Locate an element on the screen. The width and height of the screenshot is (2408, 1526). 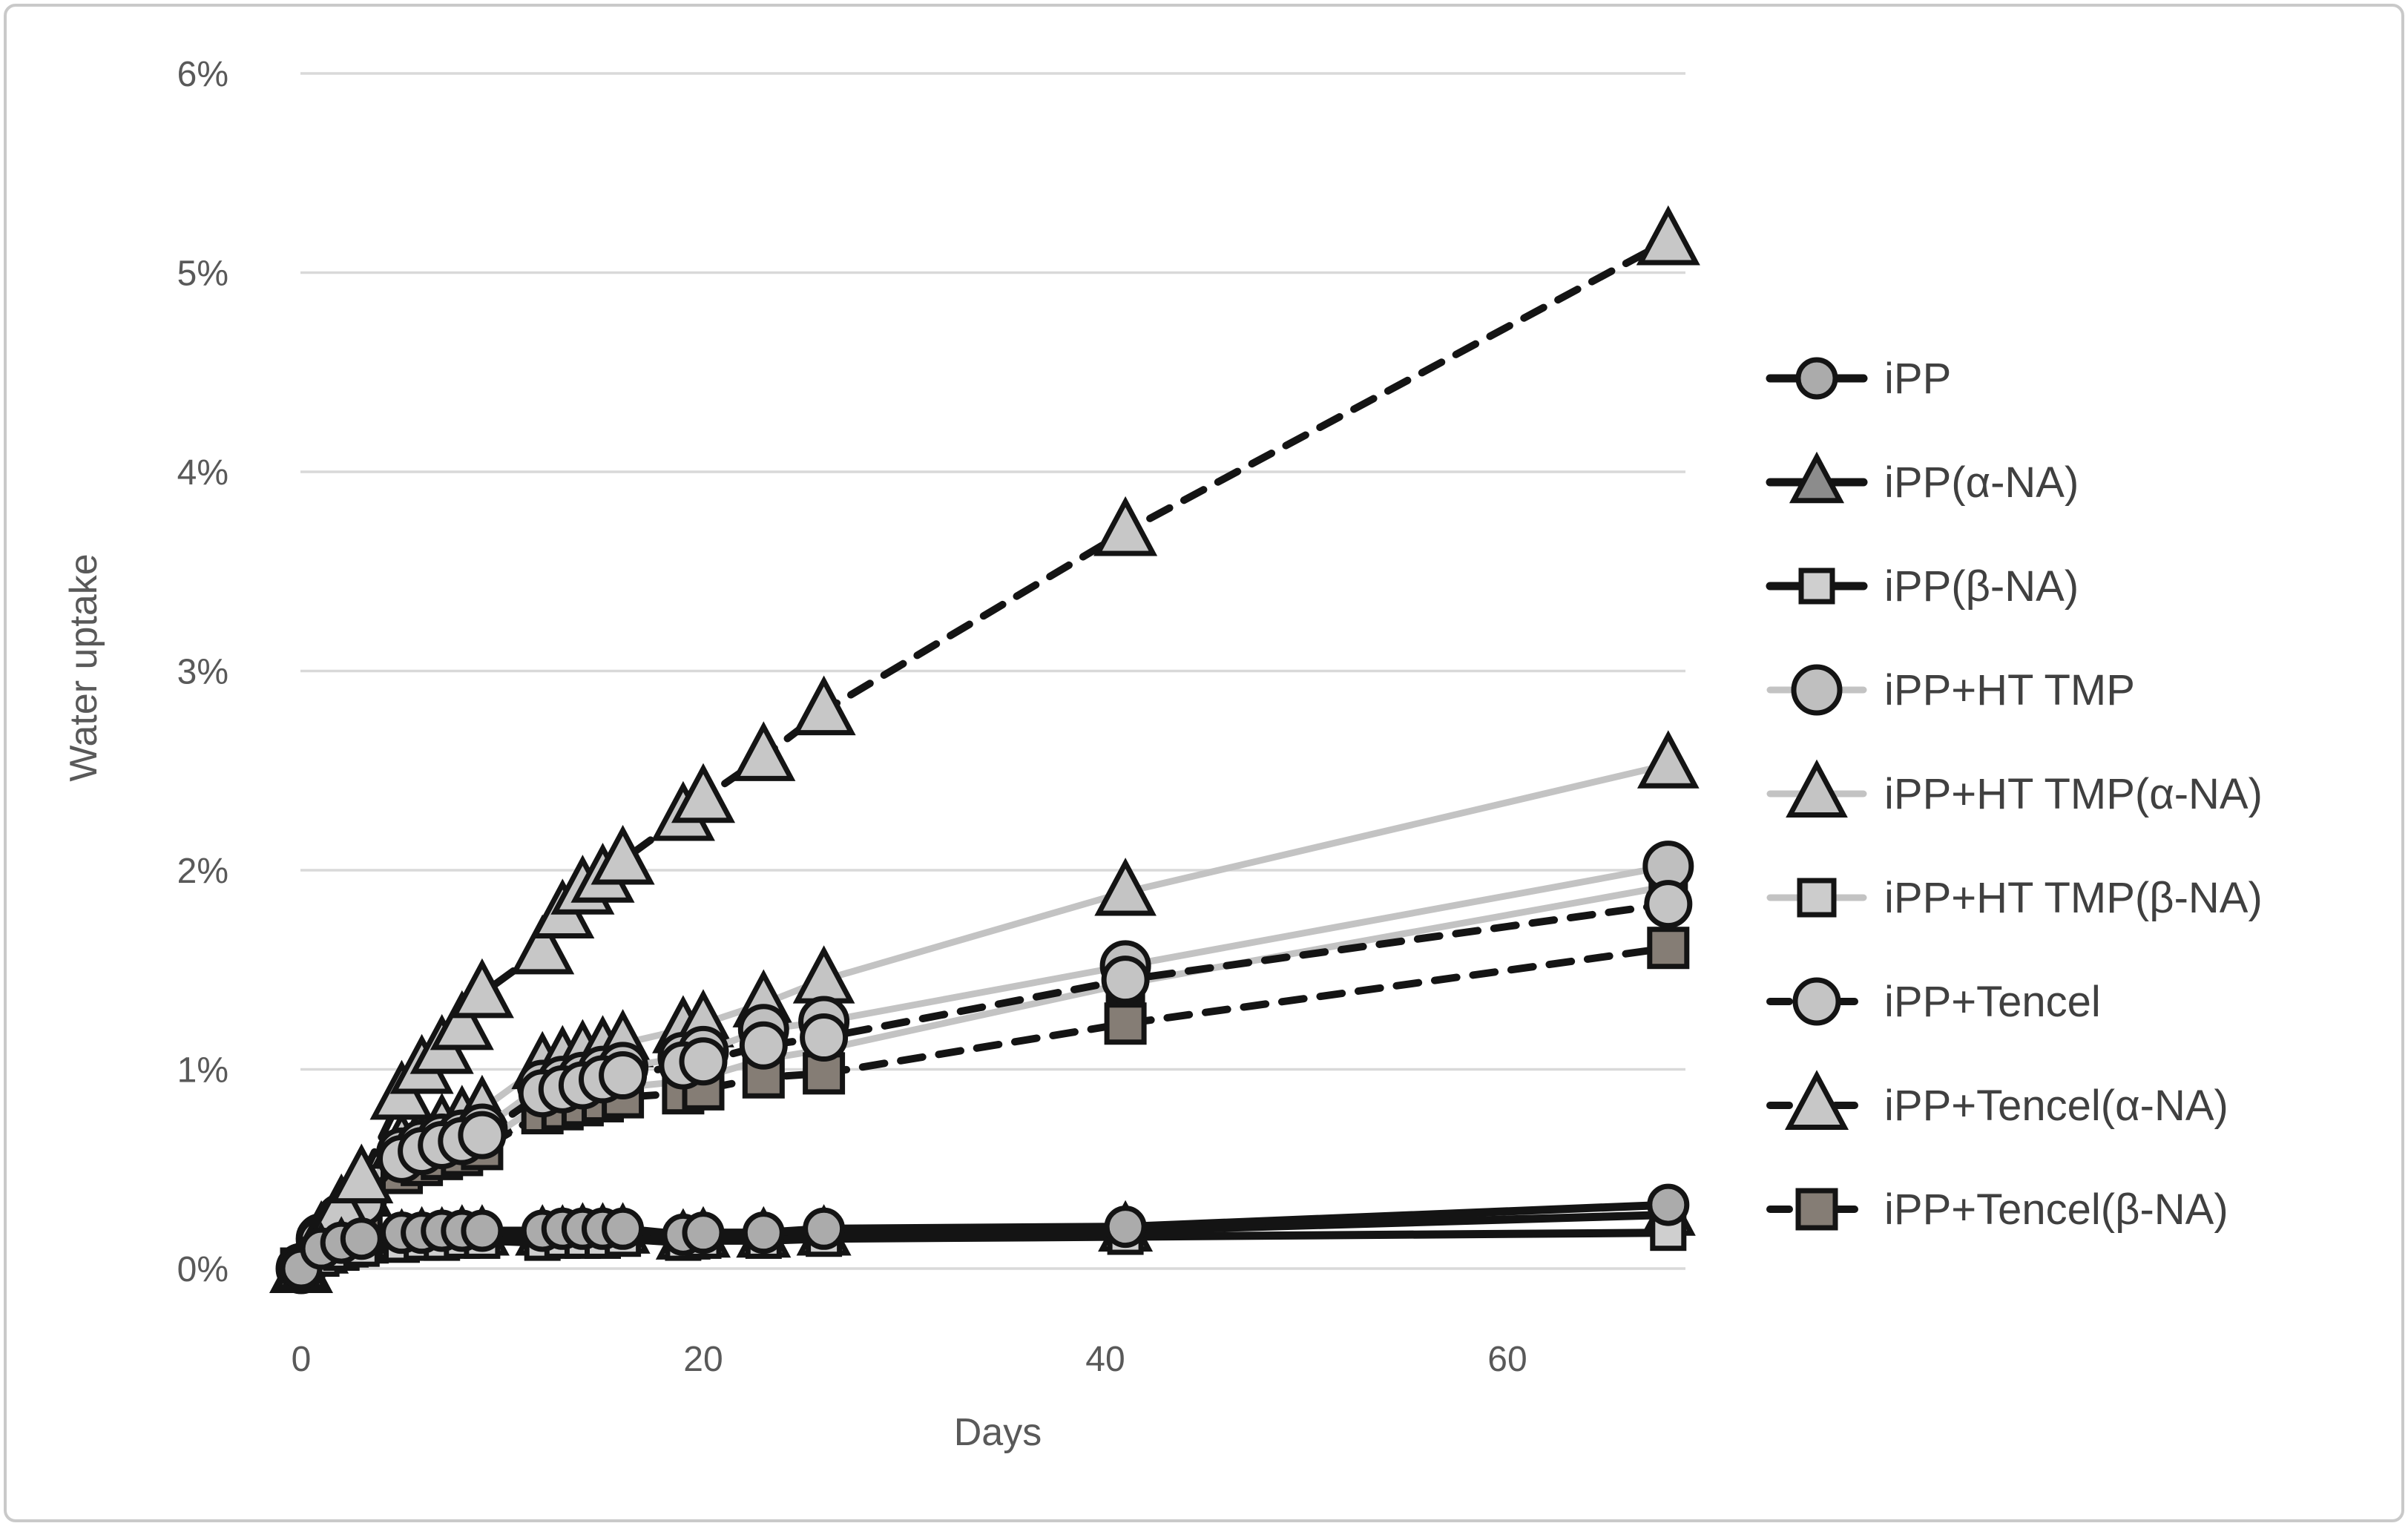
legend-item-iPP+HT TMP(β-NA): iPP+HT TMP(β-NA) is located at coordinates (2014, 898).